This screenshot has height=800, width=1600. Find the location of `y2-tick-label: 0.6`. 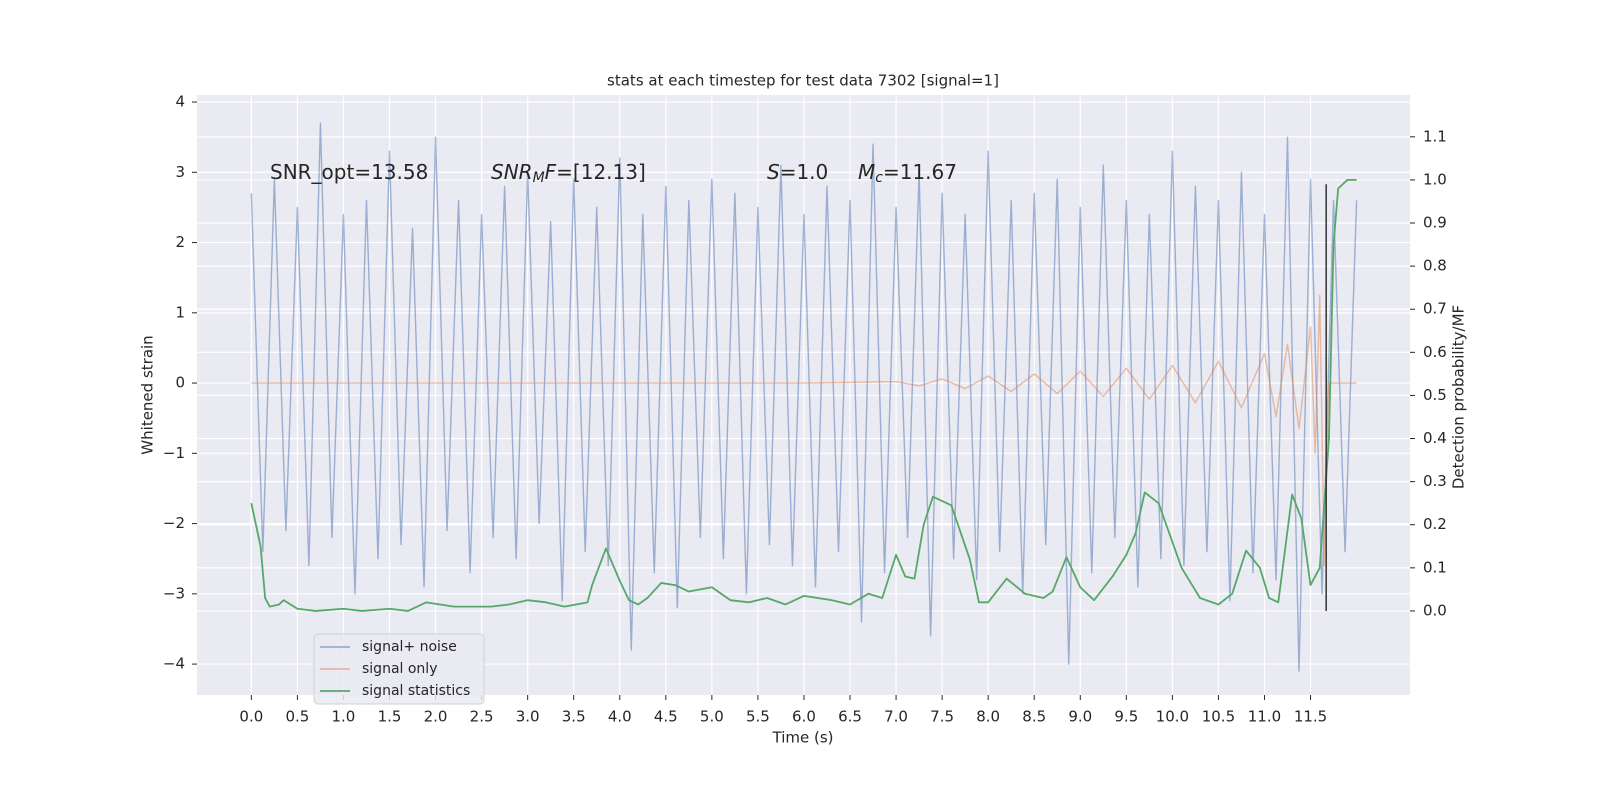

y2-tick-label: 0.6 is located at coordinates (1435, 352).